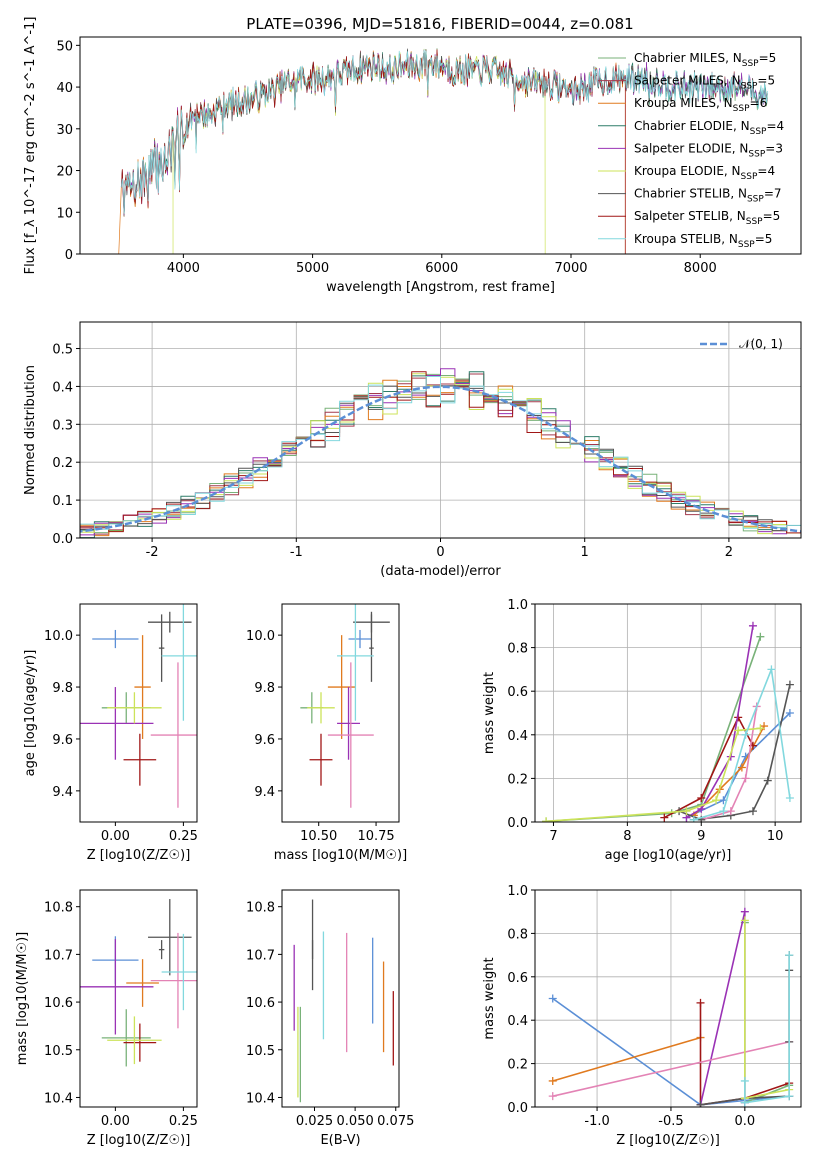  I want to click on x-tick-label: 0.025, so click(314, 1121).